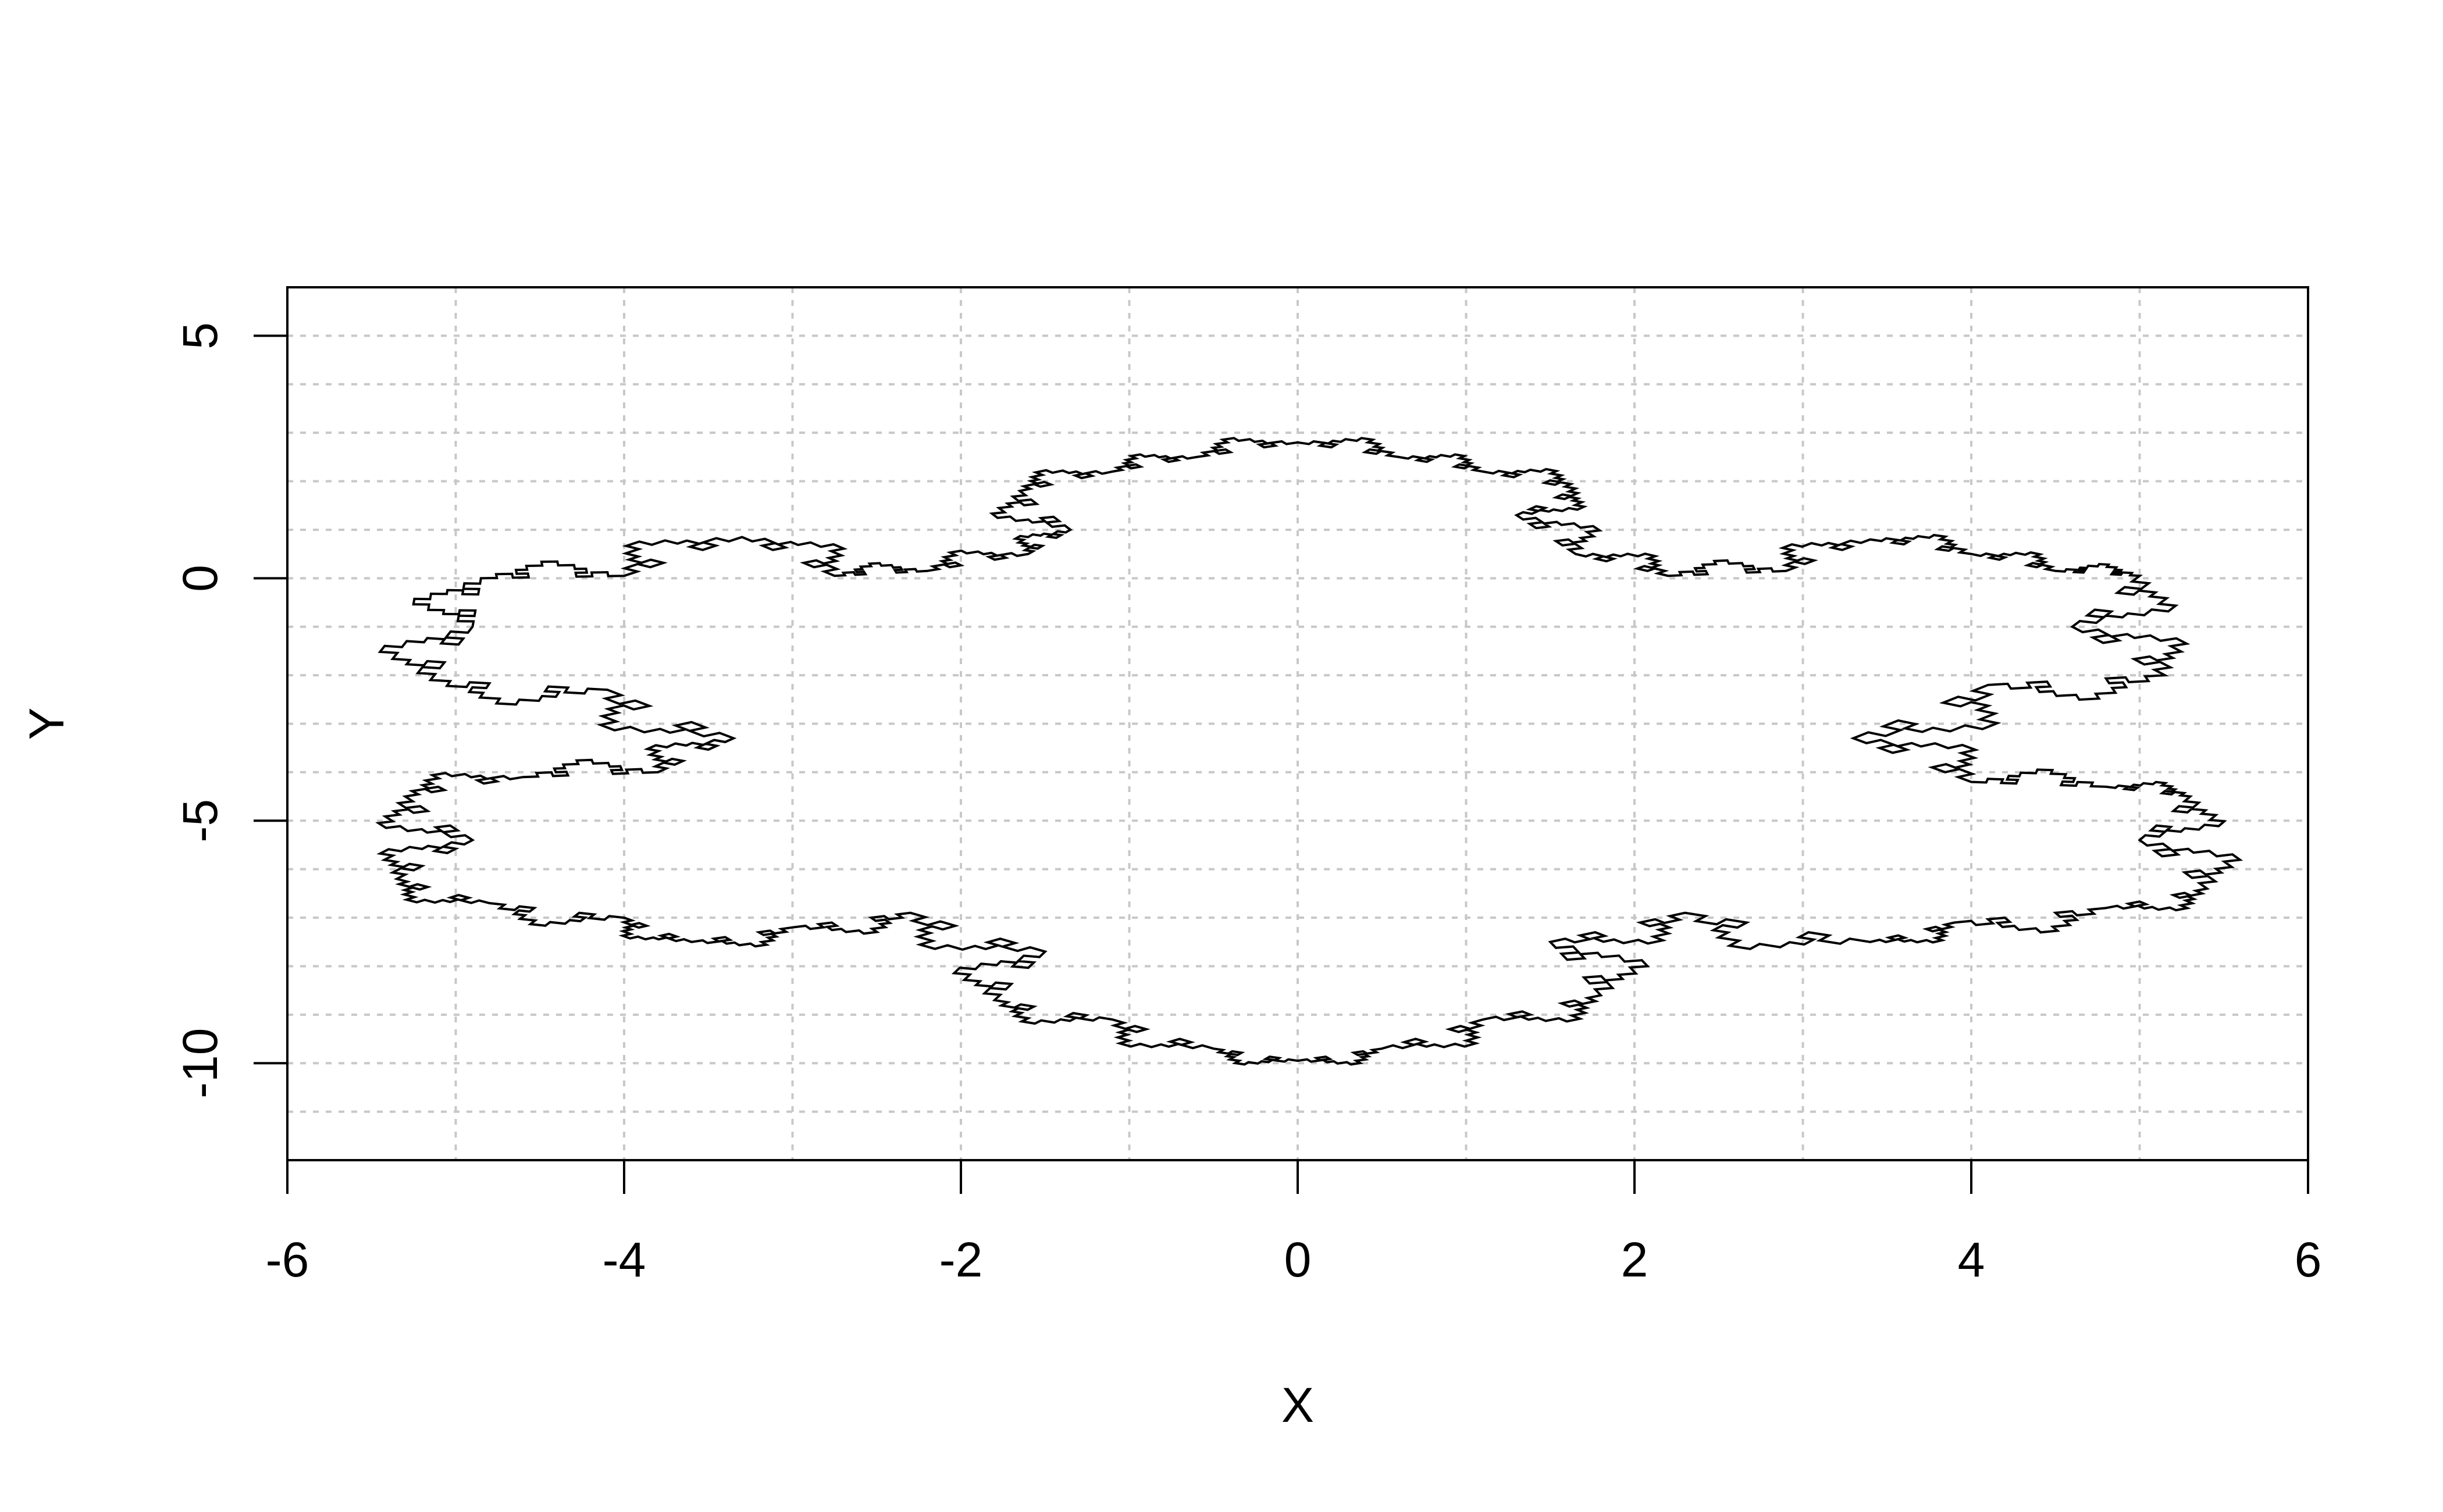  Describe the element at coordinates (200, 1063) in the screenshot. I see `y-tick-label: -10` at that location.